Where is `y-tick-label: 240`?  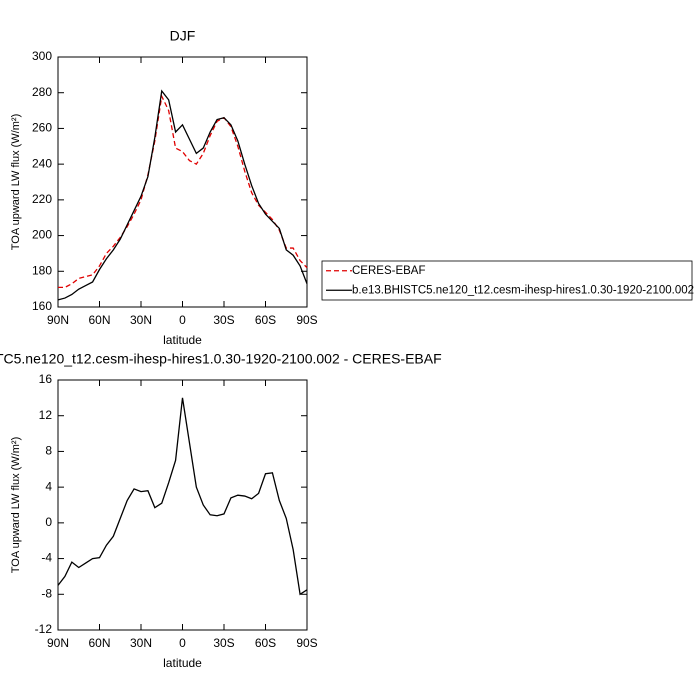 y-tick-label: 240 is located at coordinates (42, 163).